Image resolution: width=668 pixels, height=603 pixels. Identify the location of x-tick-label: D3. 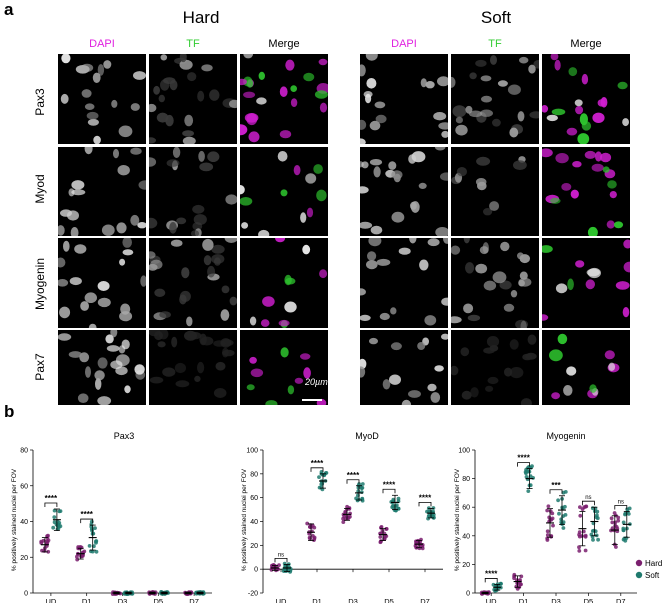
(123, 600).